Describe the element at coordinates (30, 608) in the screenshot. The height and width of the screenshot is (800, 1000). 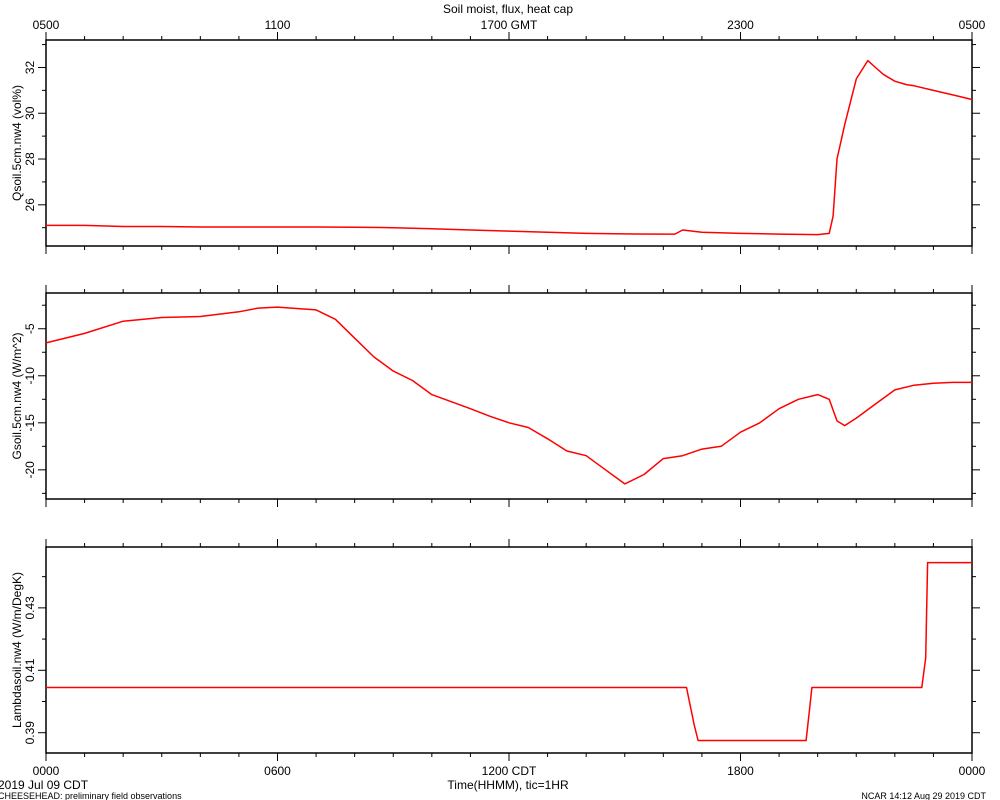
I see `y-tick-label: 0.43` at that location.